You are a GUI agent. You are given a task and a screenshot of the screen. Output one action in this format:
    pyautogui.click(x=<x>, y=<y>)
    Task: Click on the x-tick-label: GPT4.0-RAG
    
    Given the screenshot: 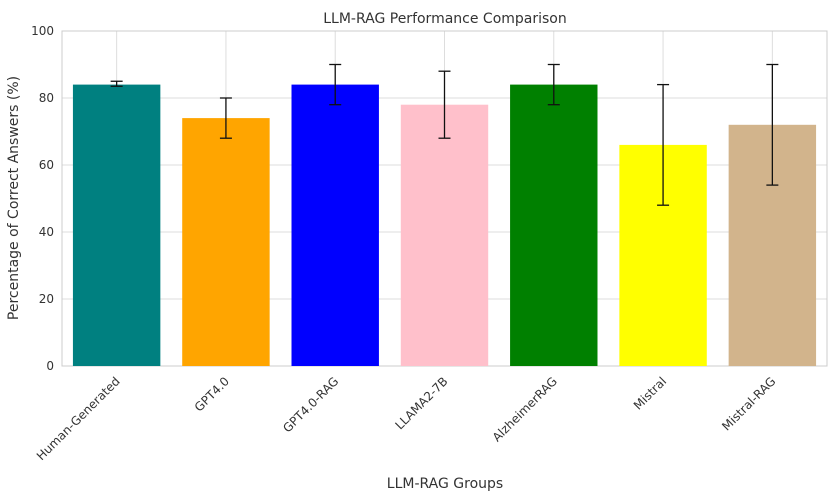 What is the action you would take?
    pyautogui.click(x=310, y=404)
    